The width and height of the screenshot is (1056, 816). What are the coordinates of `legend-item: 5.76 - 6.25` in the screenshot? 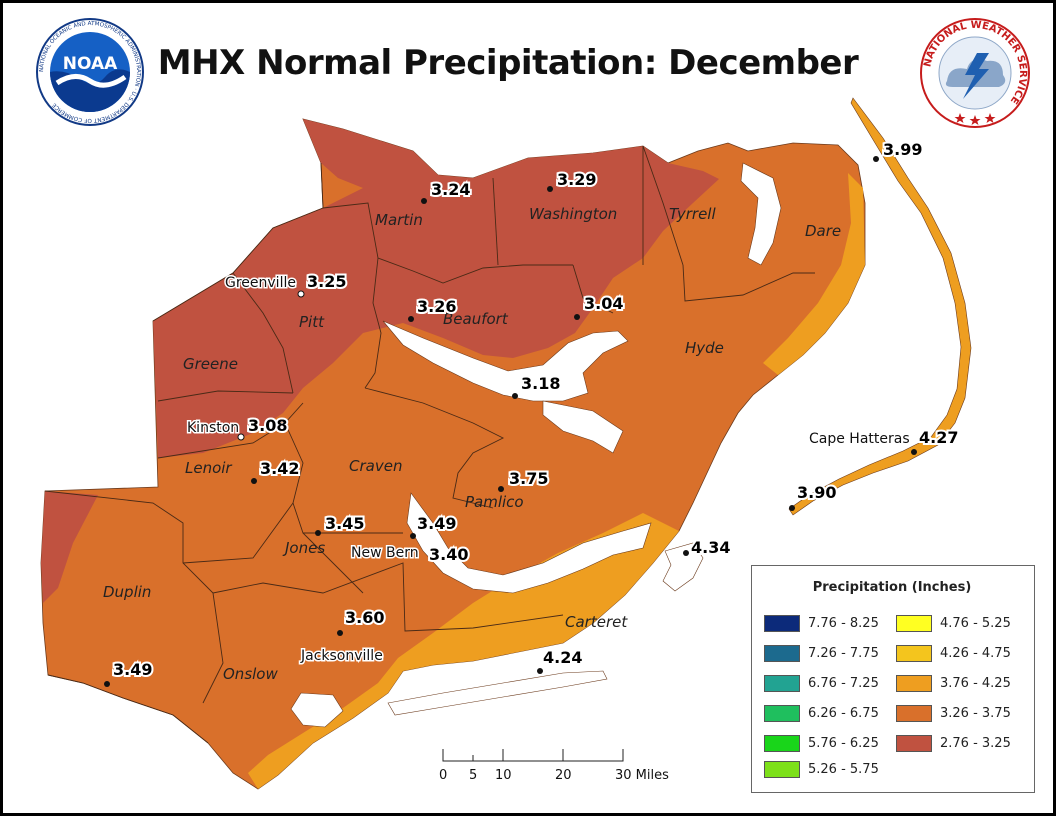 It's located at (831, 744).